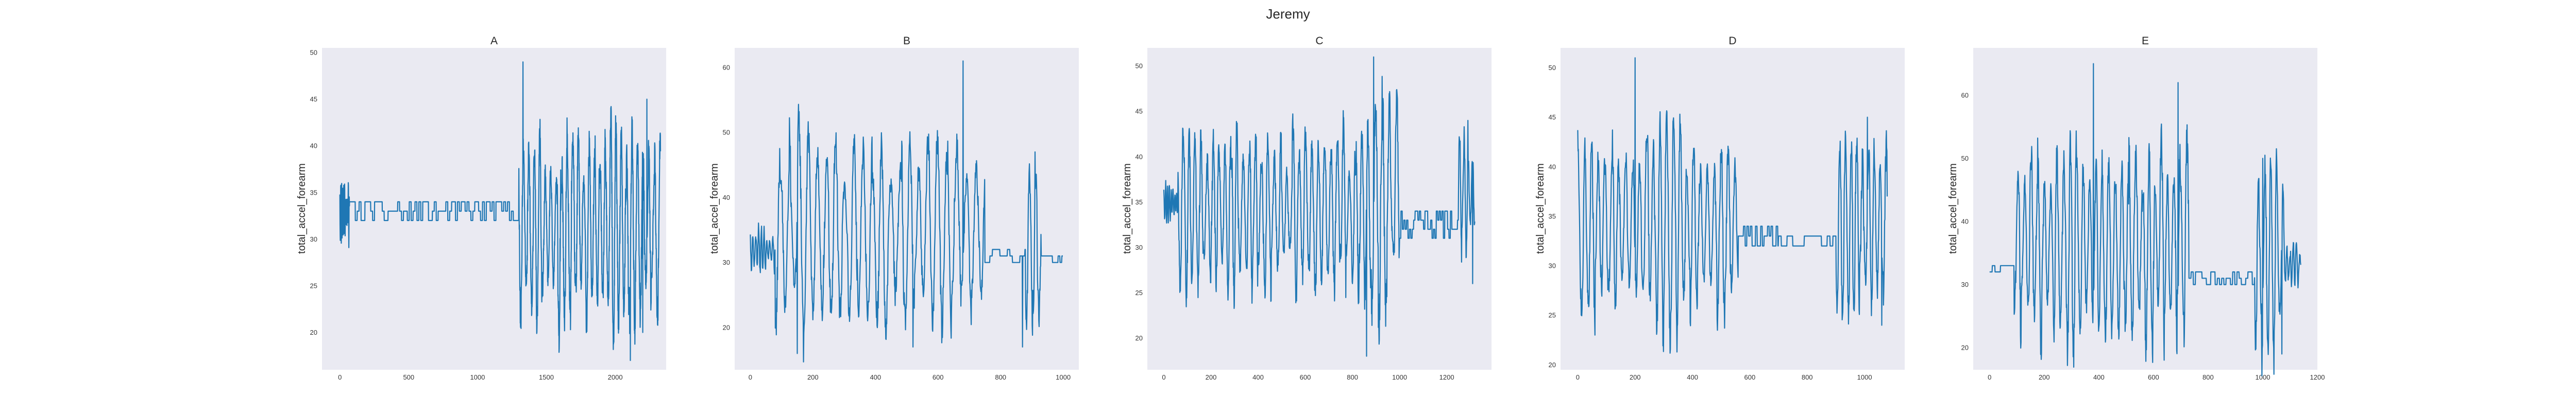 This screenshot has width=2576, height=412. What do you see at coordinates (1732, 41) in the screenshot?
I see `panel-title: D` at bounding box center [1732, 41].